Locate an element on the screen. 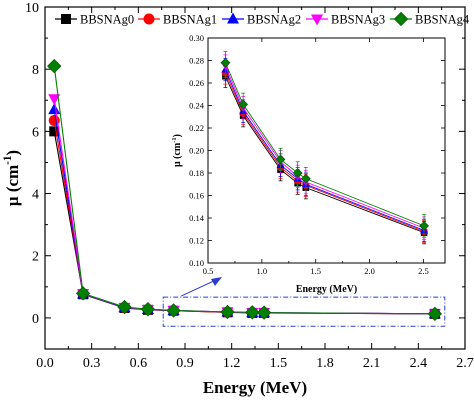 This screenshot has width=474, height=403. inset-y-tick-label: 0.10 is located at coordinates (196, 263).